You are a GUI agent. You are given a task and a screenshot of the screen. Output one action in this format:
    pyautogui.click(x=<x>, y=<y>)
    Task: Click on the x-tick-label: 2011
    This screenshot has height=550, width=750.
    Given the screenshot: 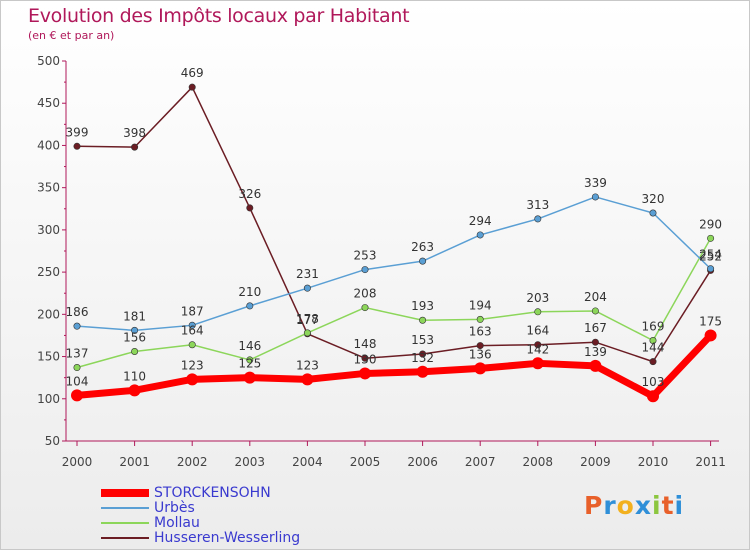 What is the action you would take?
    pyautogui.click(x=710, y=462)
    